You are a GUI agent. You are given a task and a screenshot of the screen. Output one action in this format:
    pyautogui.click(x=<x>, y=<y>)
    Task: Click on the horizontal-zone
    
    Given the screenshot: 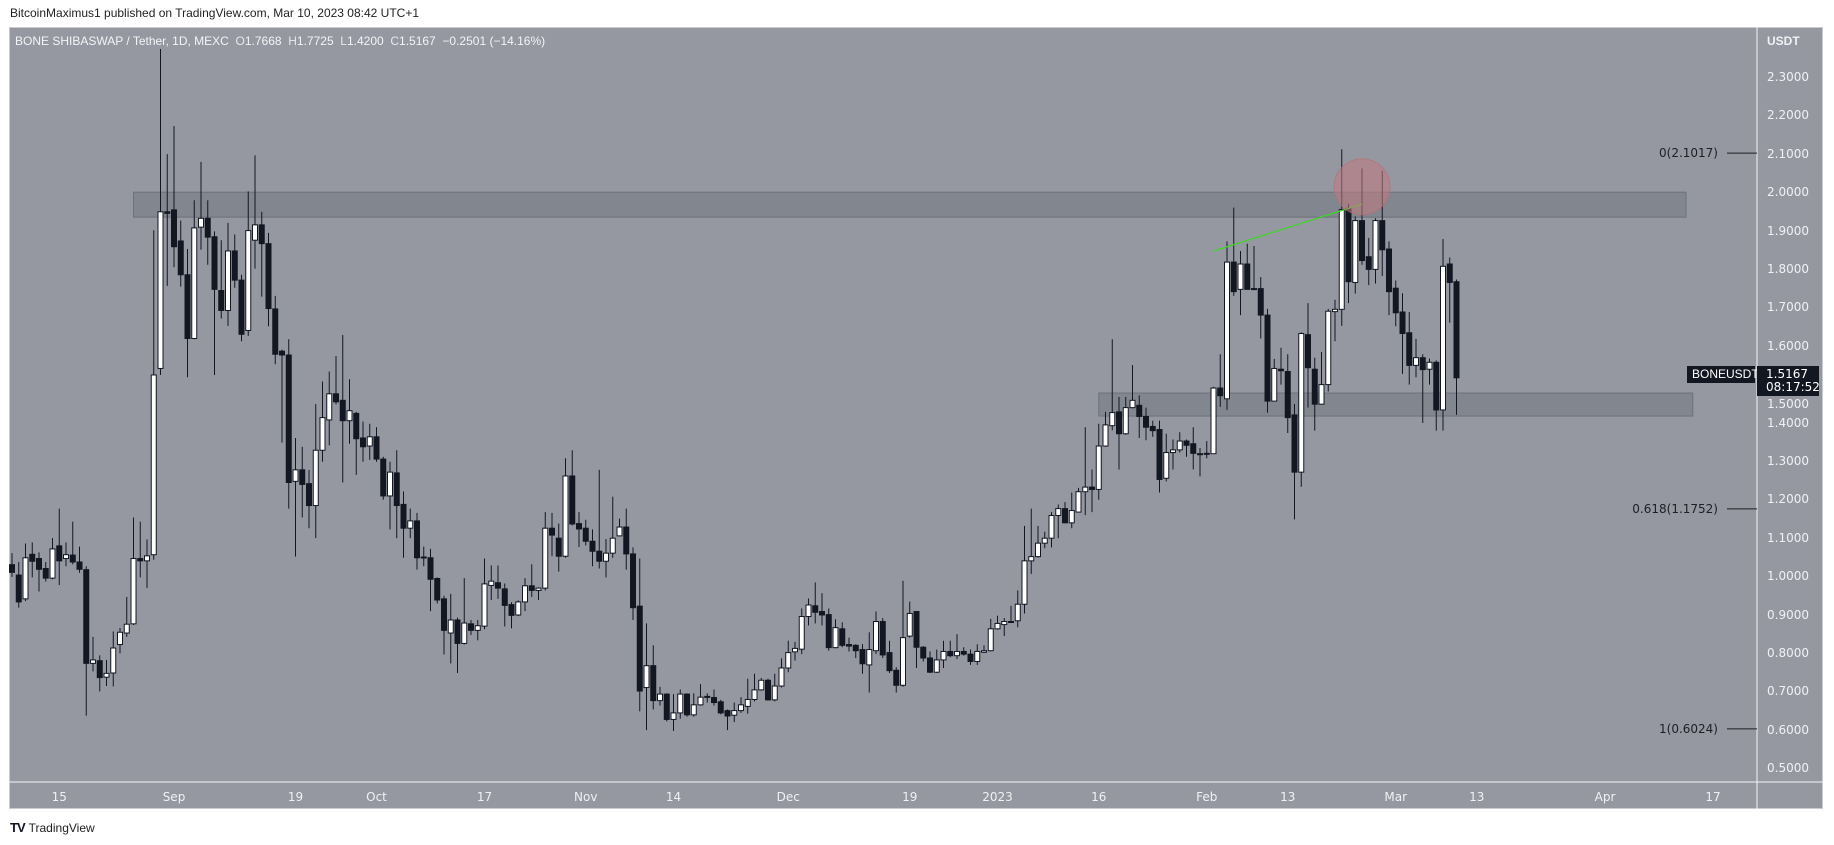 What is the action you would take?
    pyautogui.click(x=910, y=204)
    